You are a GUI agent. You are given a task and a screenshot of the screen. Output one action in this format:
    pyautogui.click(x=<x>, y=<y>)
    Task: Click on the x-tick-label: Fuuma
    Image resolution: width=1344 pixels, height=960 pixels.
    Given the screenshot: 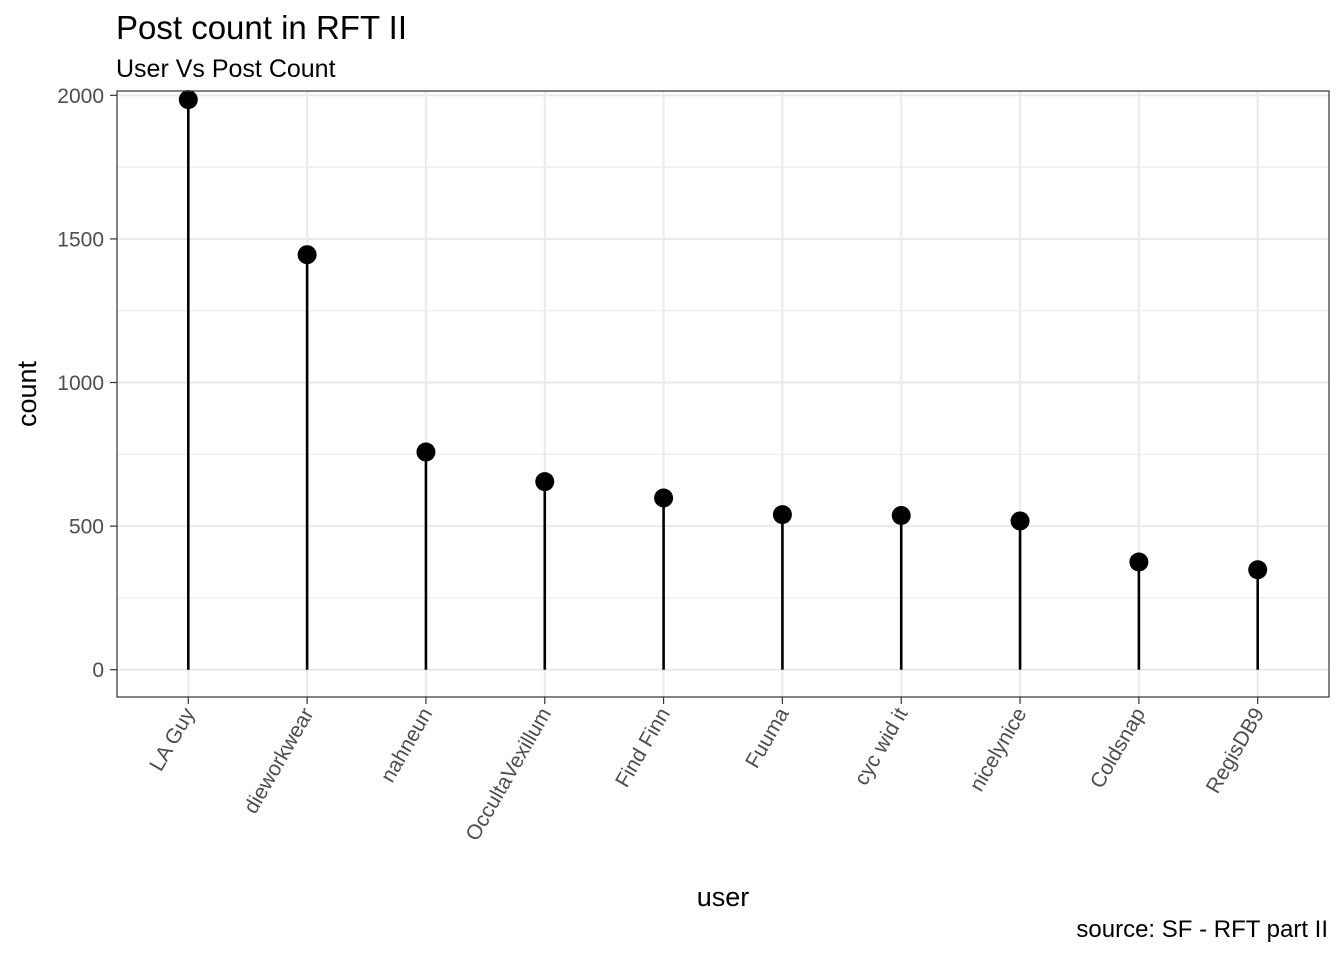 What is the action you would take?
    pyautogui.click(x=767, y=738)
    